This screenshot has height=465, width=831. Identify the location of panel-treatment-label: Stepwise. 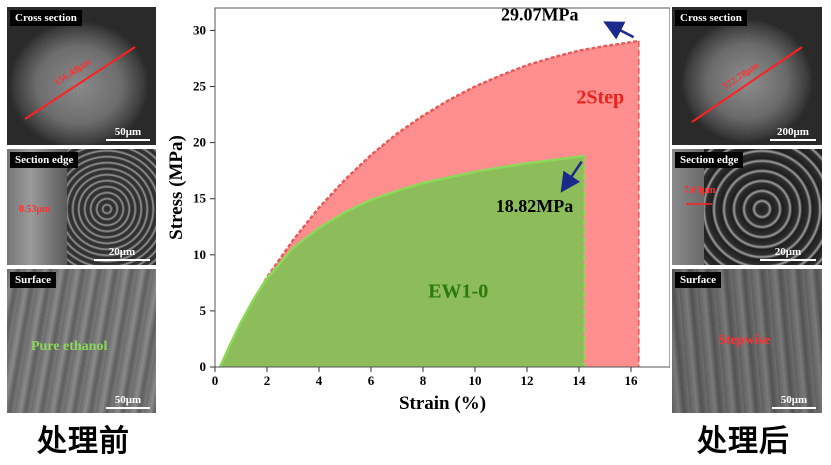
(744, 340).